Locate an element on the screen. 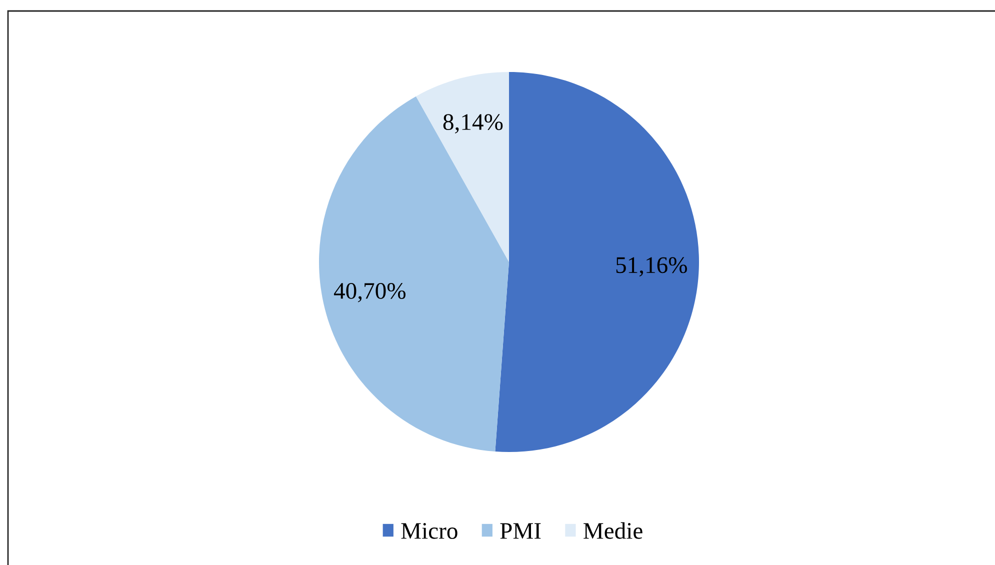 This screenshot has width=995, height=565. legend-label: Micro is located at coordinates (429, 531).